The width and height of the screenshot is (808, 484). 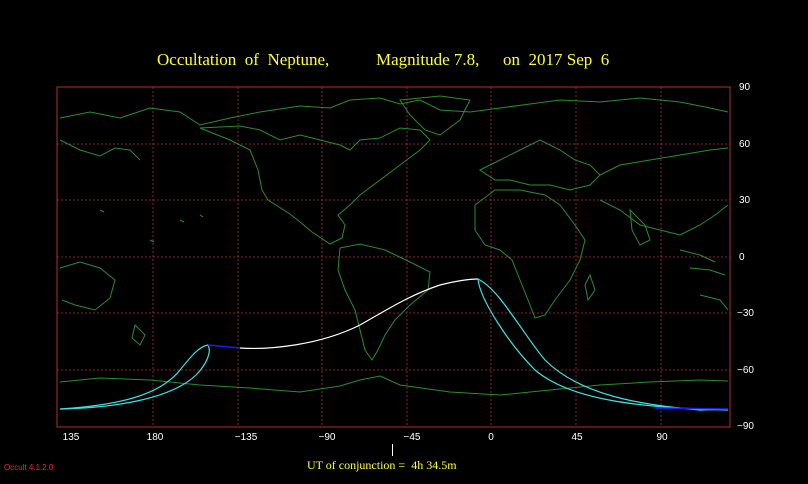 What do you see at coordinates (745, 200) in the screenshot?
I see `lat-label-30: 30` at bounding box center [745, 200].